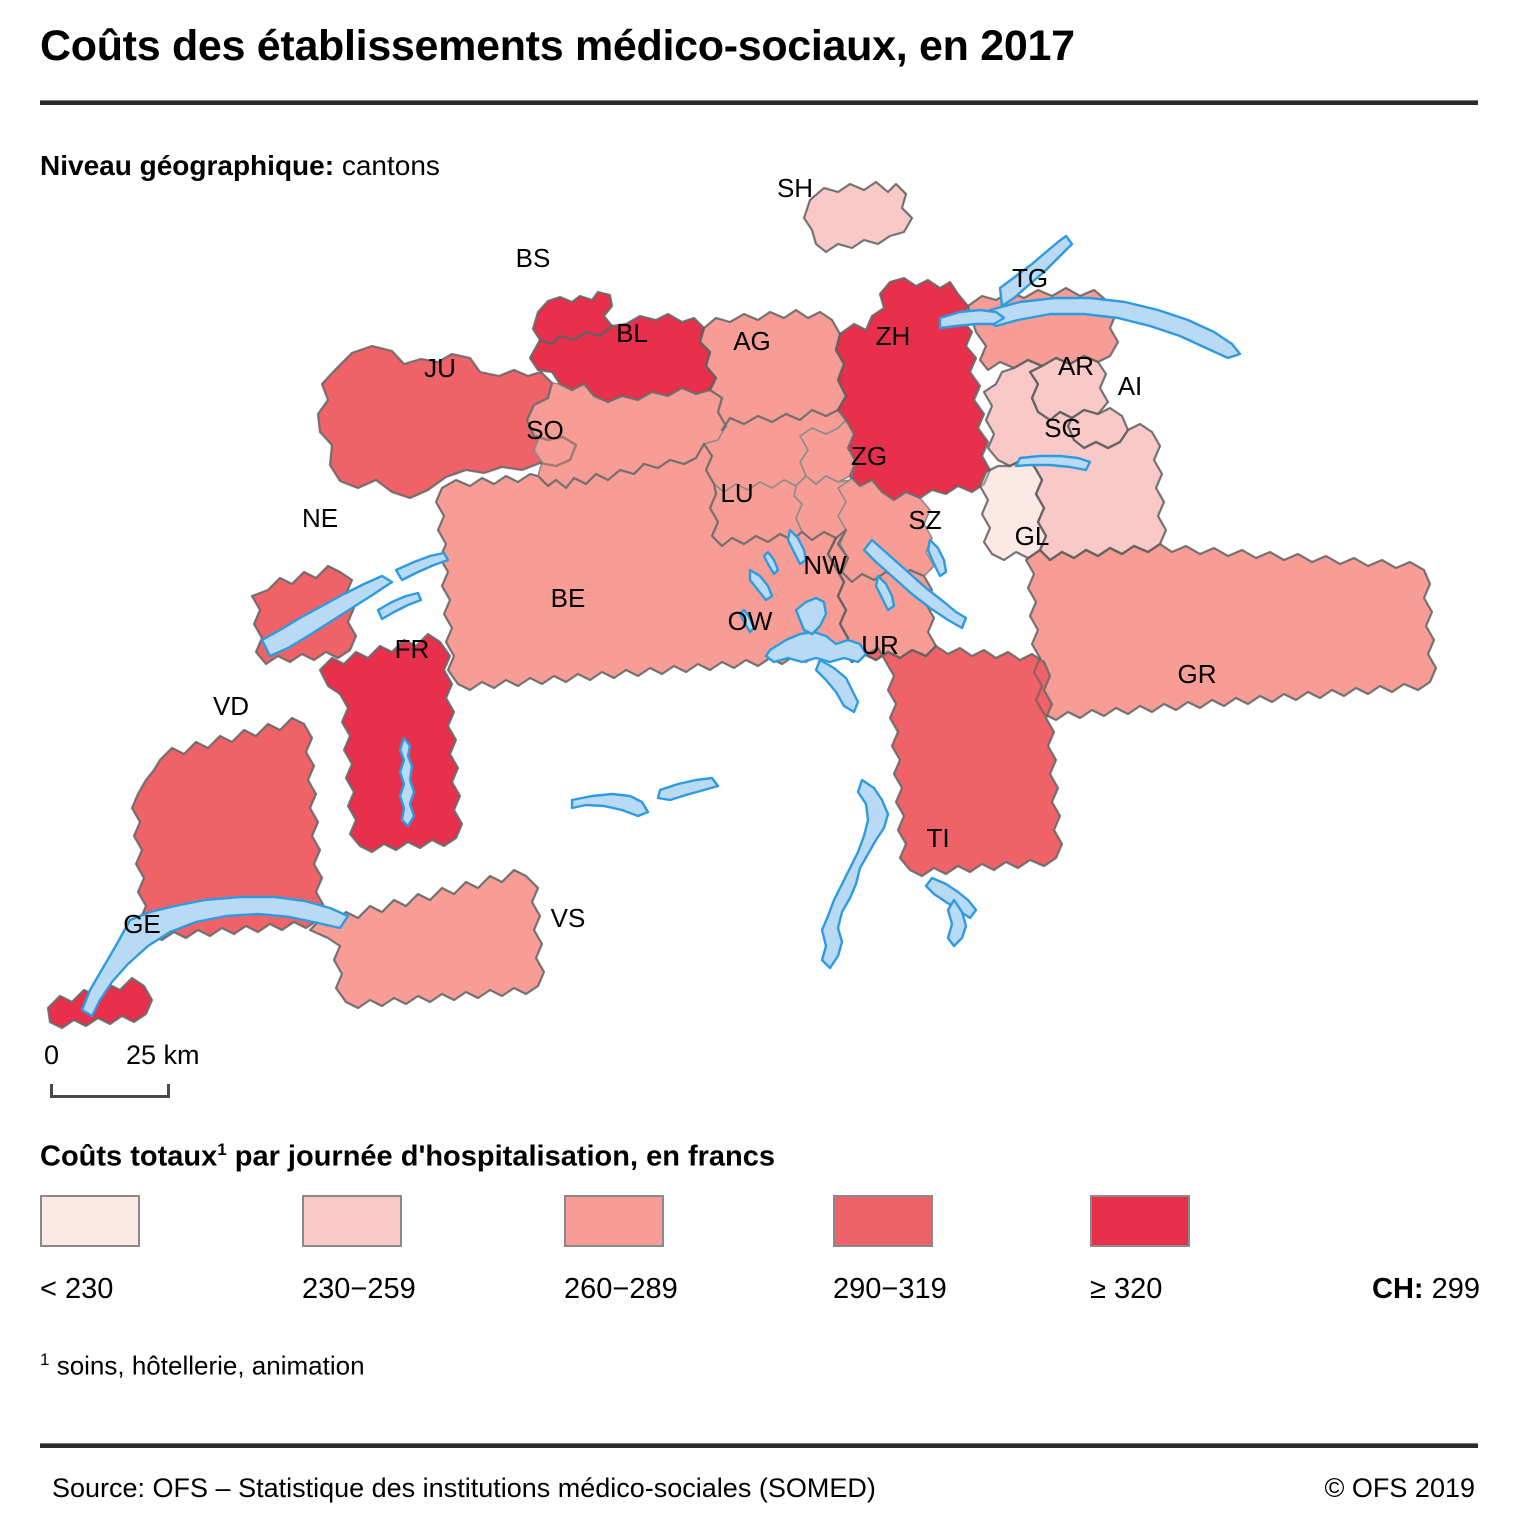 This screenshot has height=1521, width=1515. What do you see at coordinates (1455, 1289) in the screenshot?
I see `national-average-value: 299` at bounding box center [1455, 1289].